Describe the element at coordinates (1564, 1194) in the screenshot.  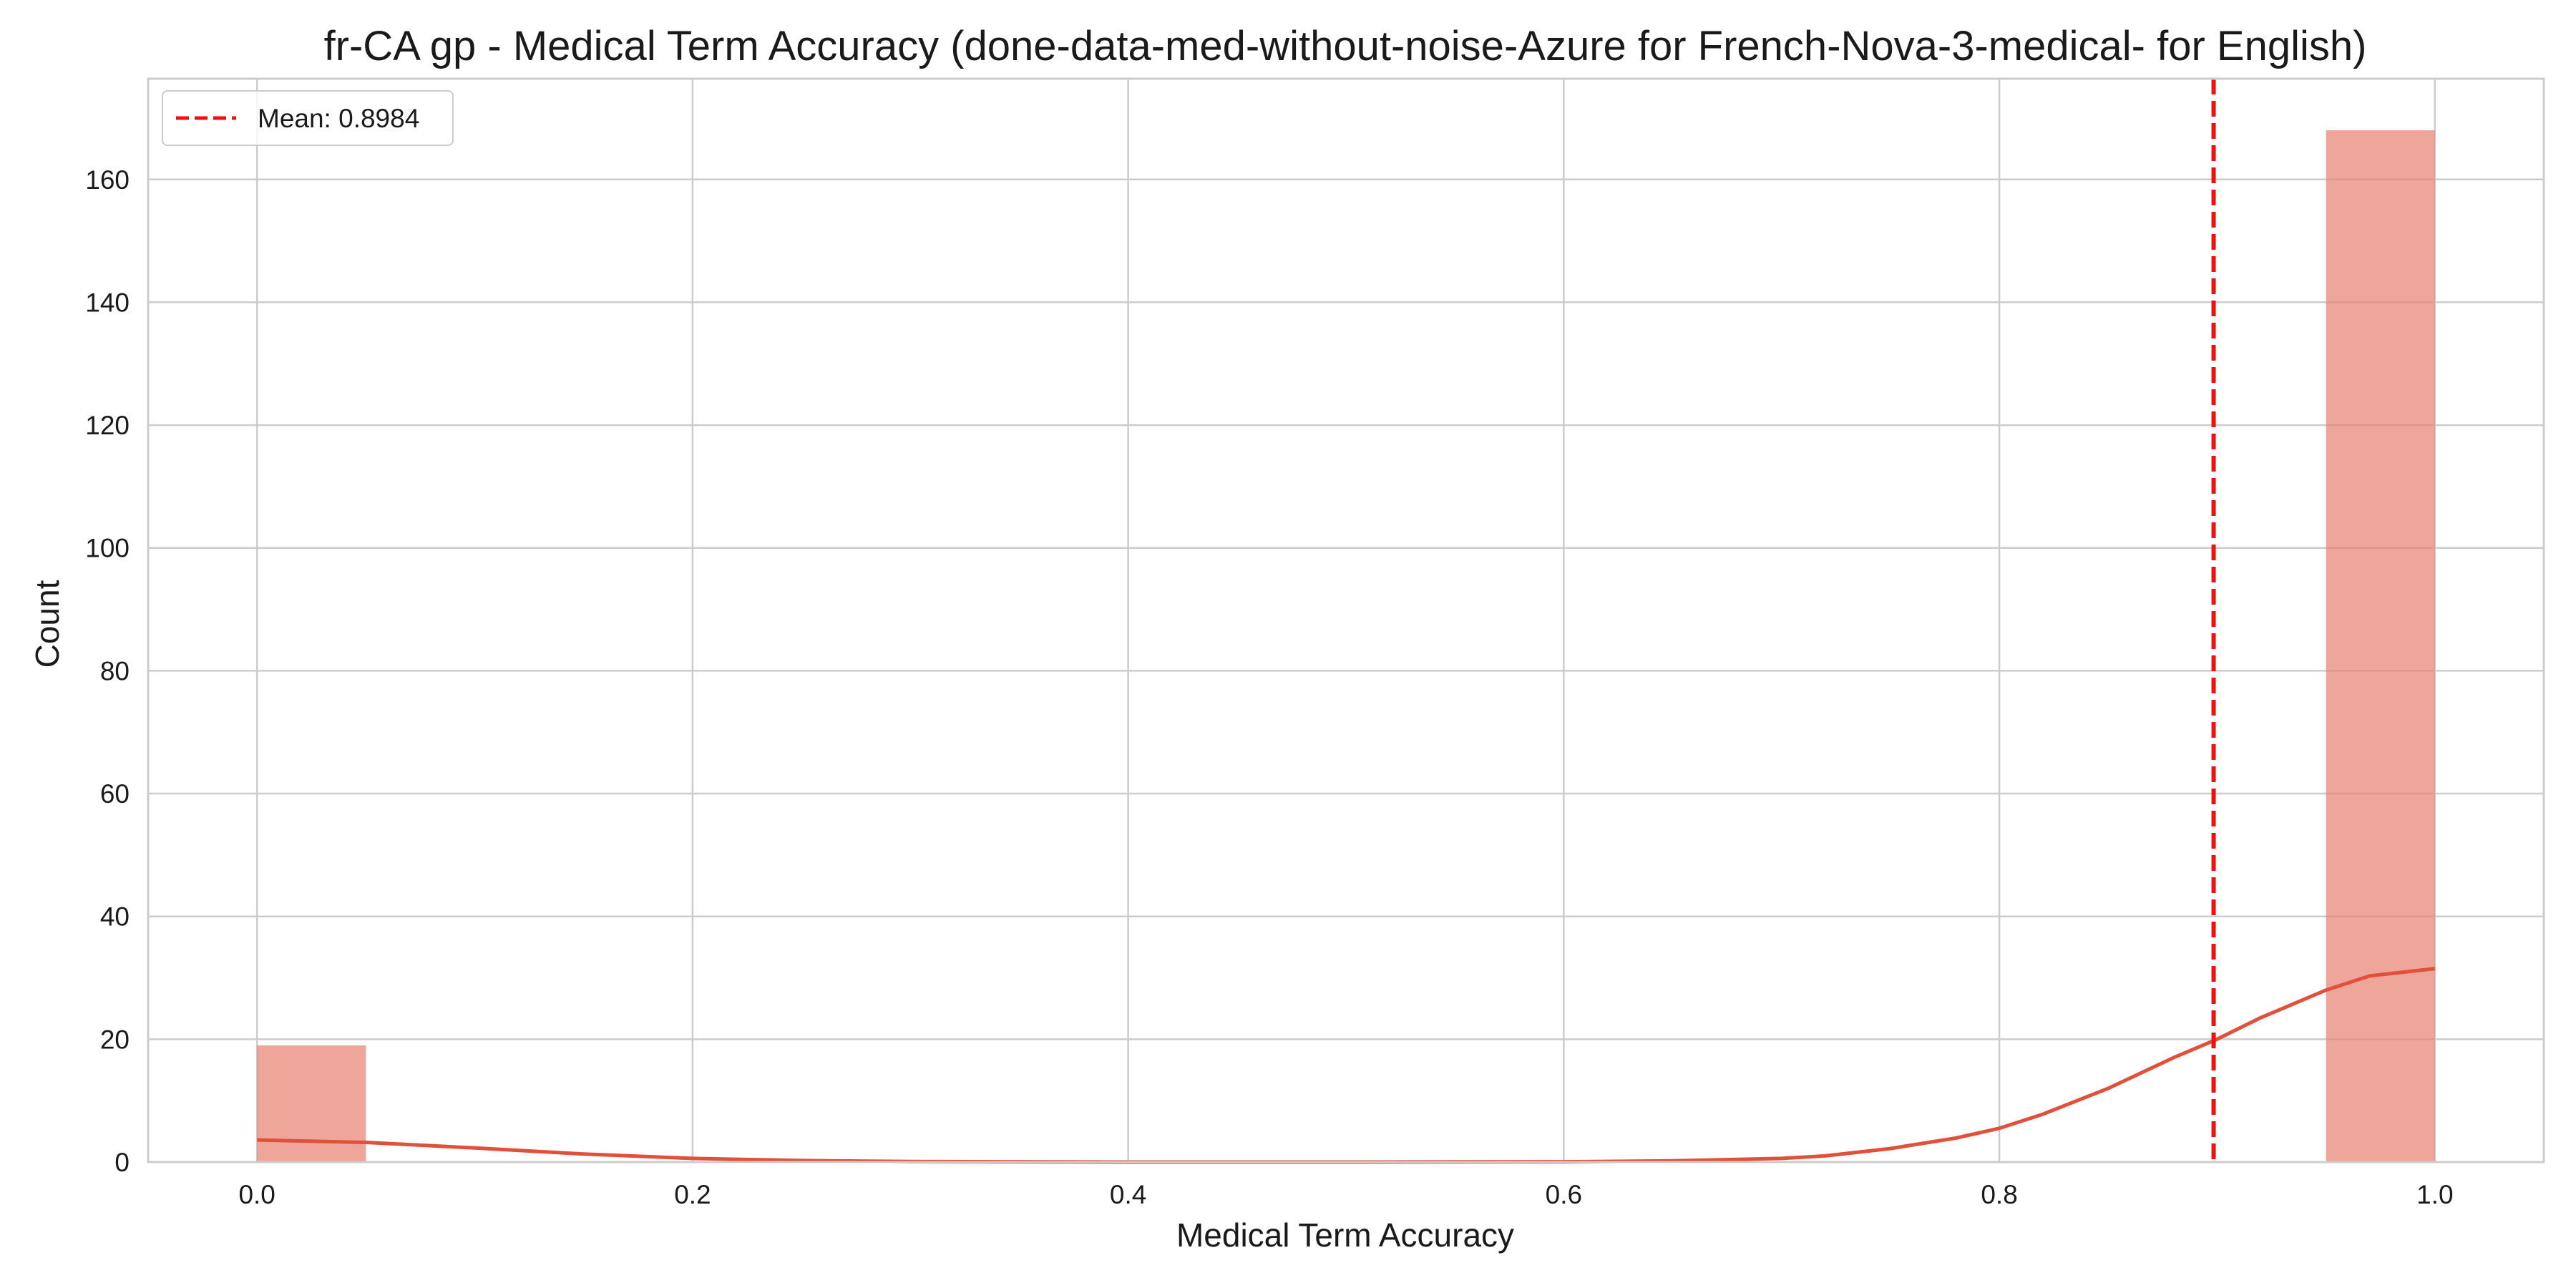
I see `x-tick-label: 0.6` at that location.